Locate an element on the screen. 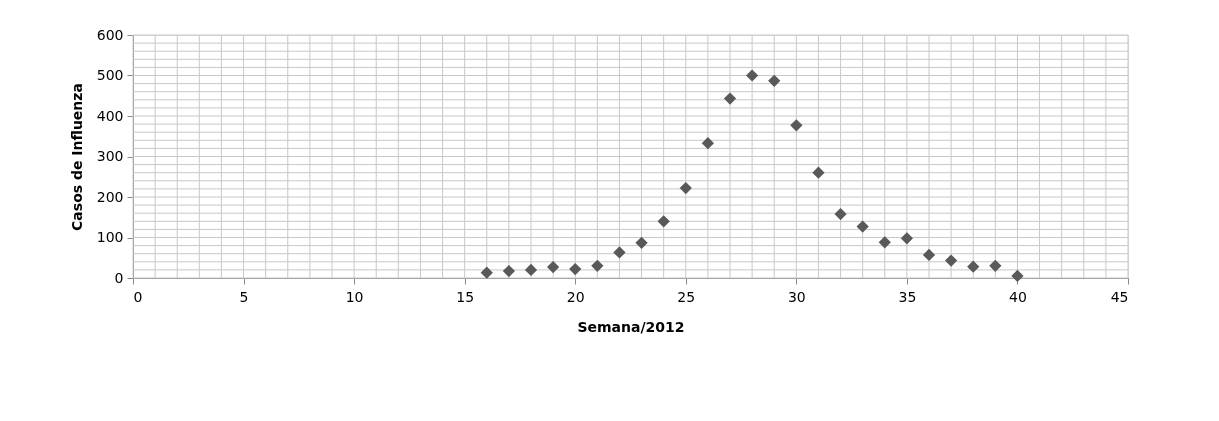  x-tick-label: 35 is located at coordinates (907, 296).